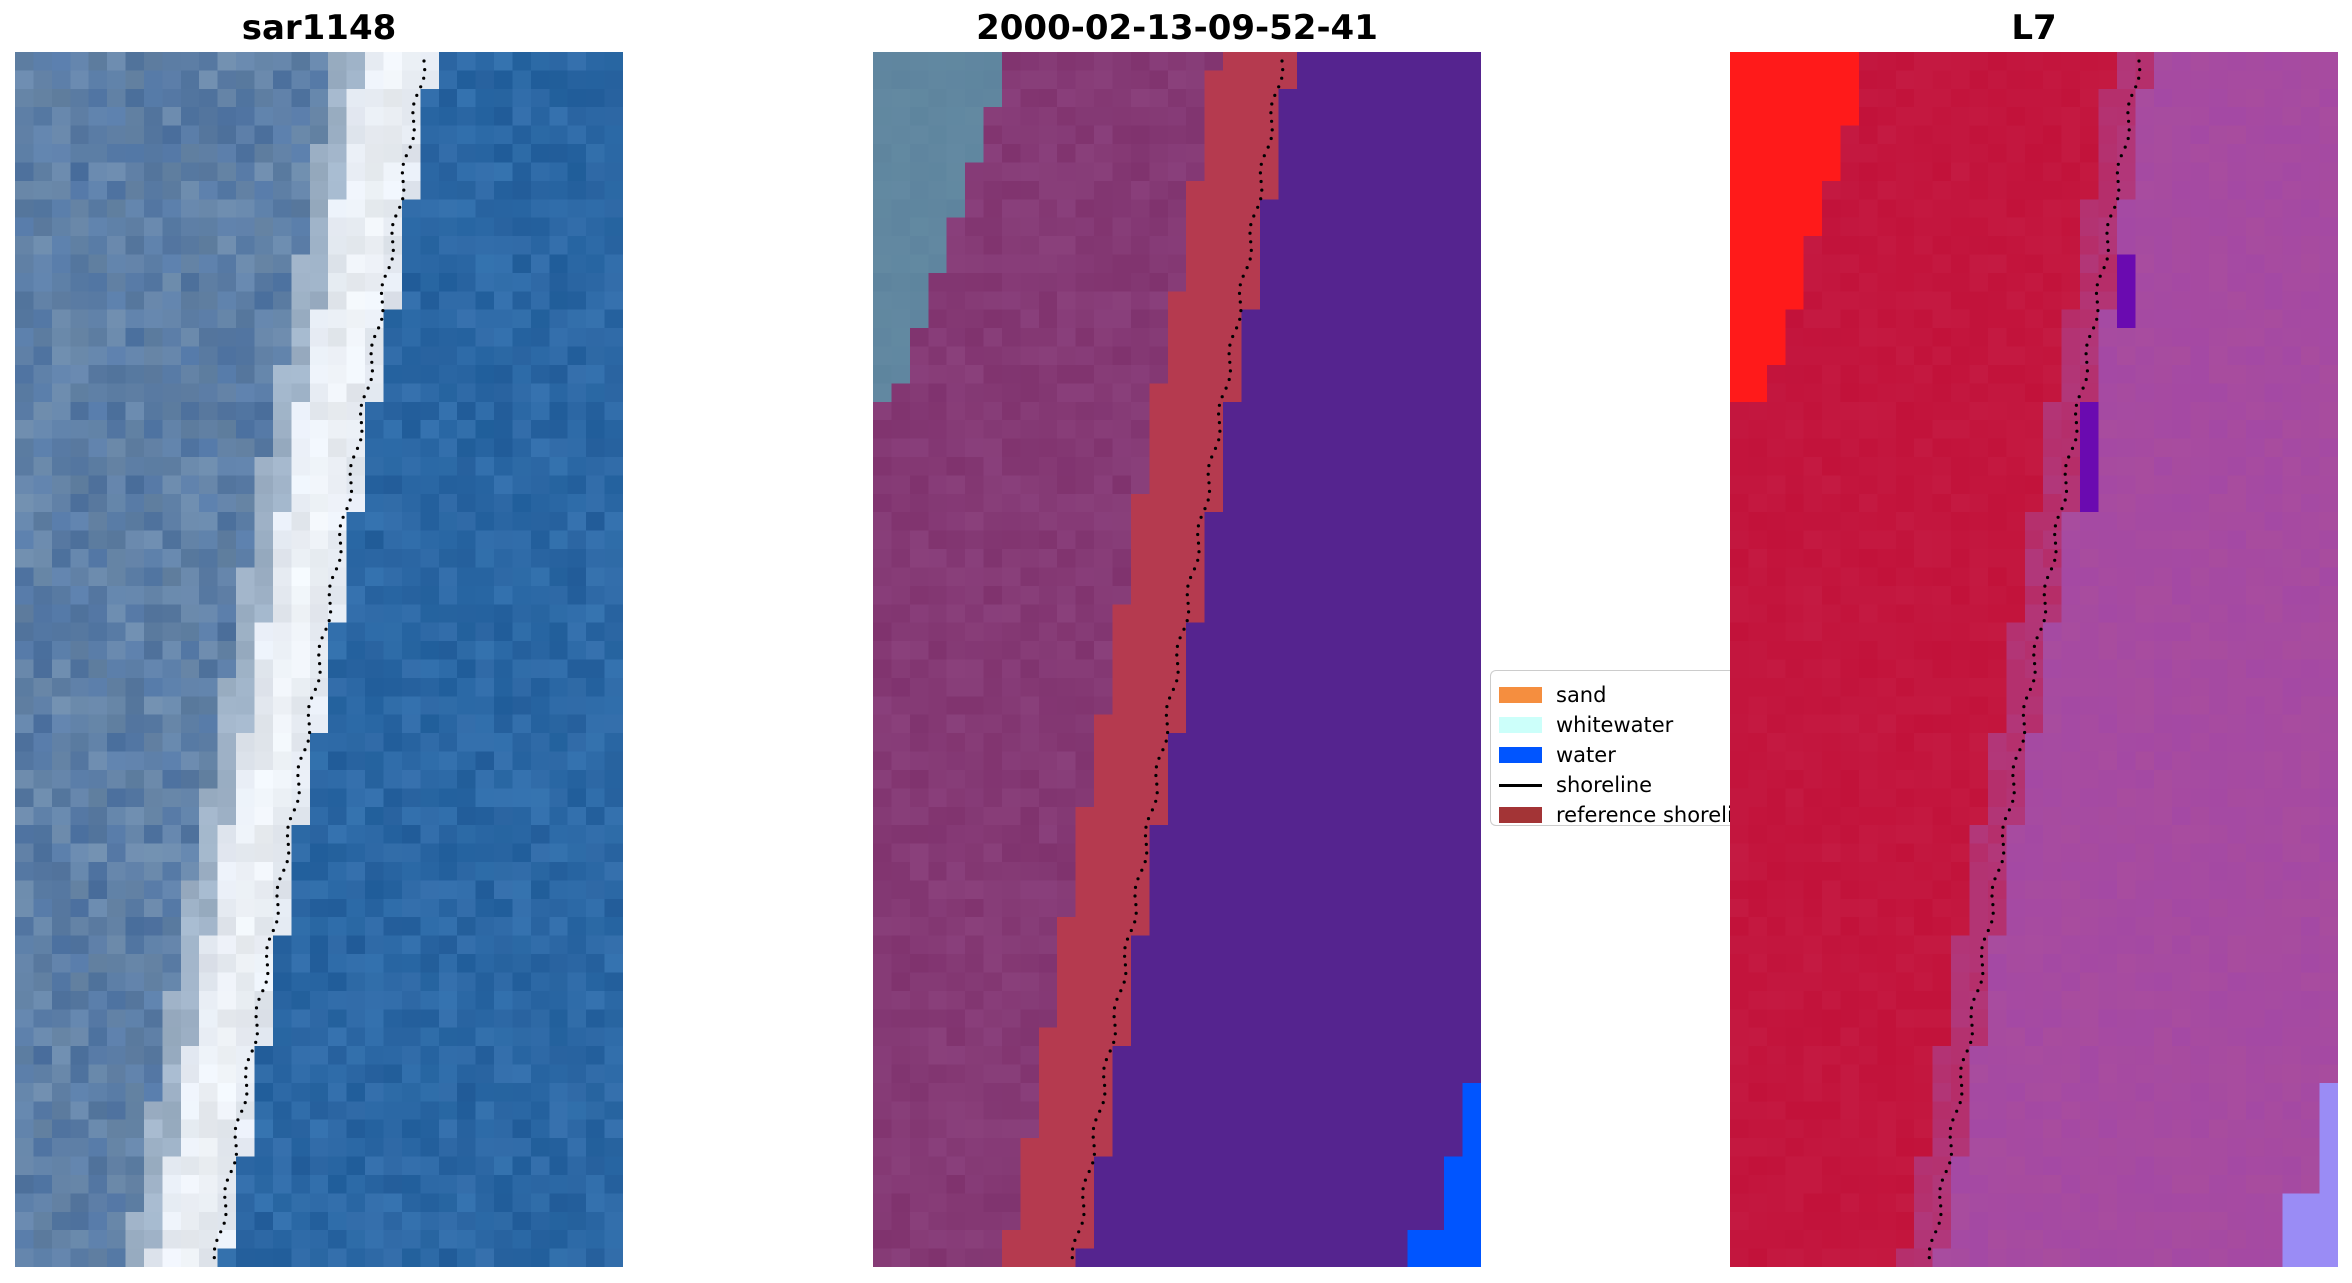 This screenshot has height=1283, width=2352. What do you see at coordinates (1610, 723) in the screenshot?
I see `legend-item-whitewater: whitewater` at bounding box center [1610, 723].